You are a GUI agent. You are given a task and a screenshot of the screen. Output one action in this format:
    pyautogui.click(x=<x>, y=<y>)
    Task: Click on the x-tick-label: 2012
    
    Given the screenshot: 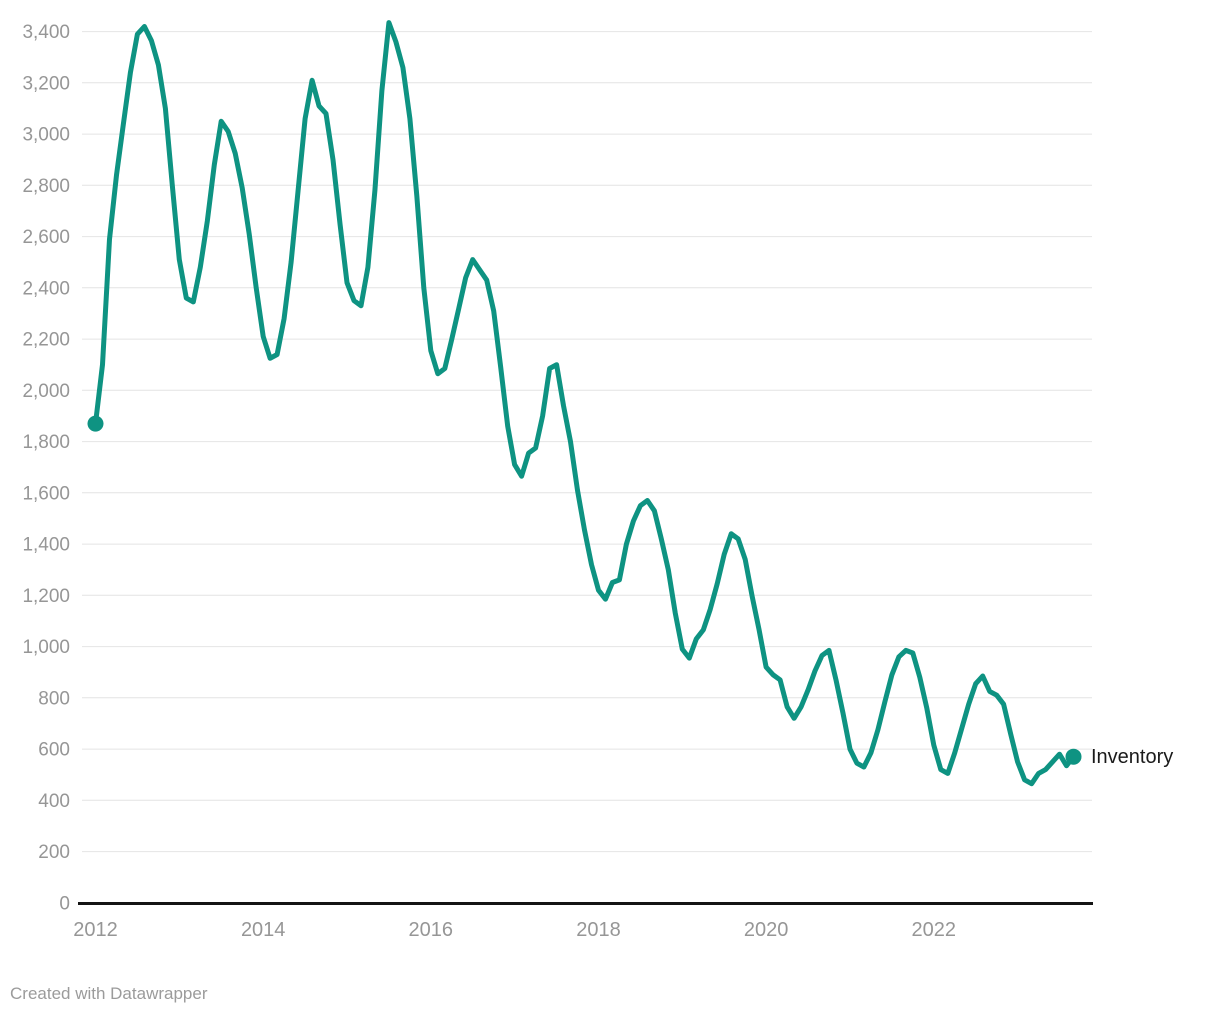 What is the action you would take?
    pyautogui.click(x=95, y=930)
    